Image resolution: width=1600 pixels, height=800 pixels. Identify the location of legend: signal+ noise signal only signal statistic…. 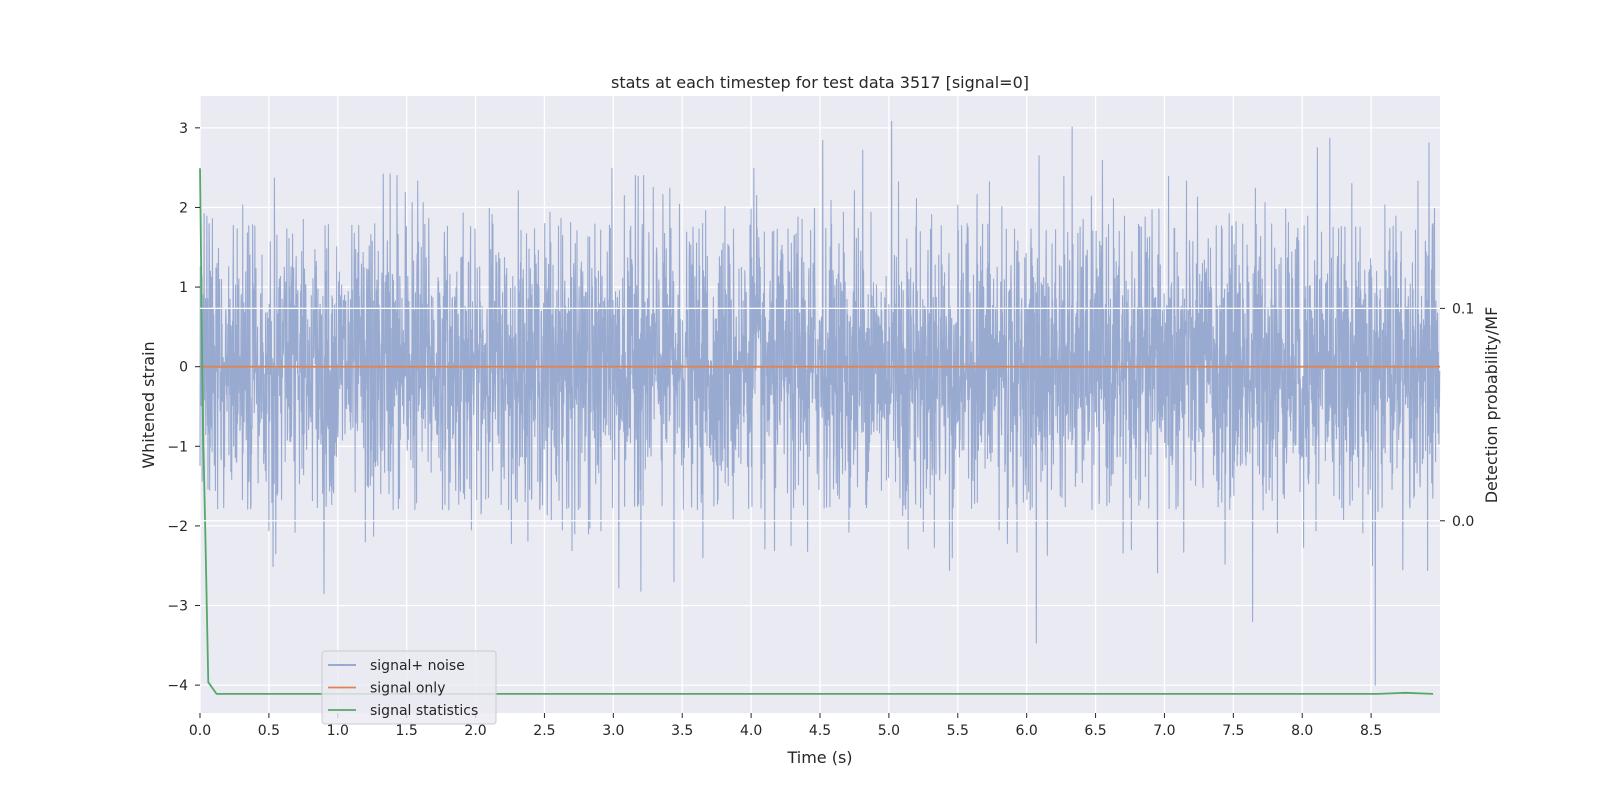
(409, 687).